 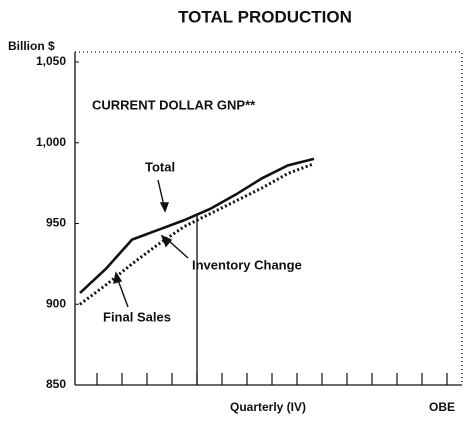 What do you see at coordinates (160, 166) in the screenshot?
I see `annotation: Total` at bounding box center [160, 166].